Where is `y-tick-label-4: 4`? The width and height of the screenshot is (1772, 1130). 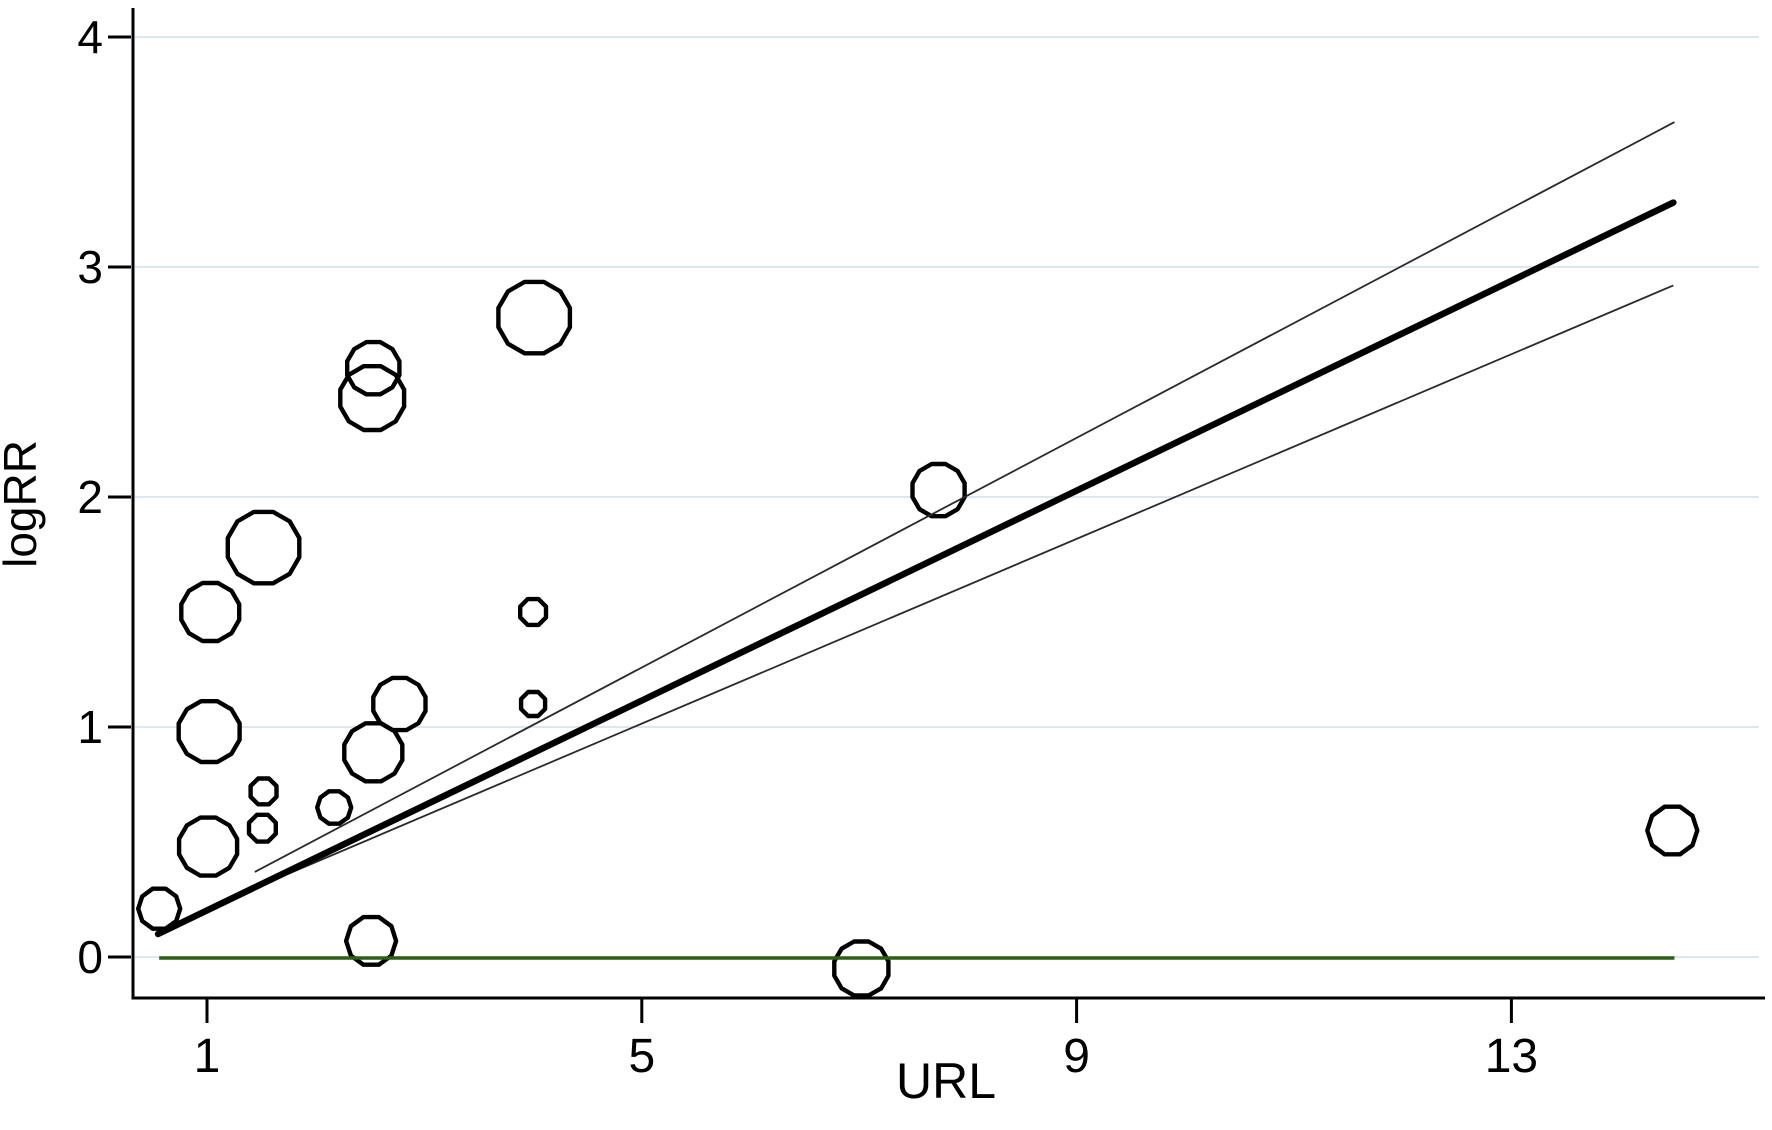
y-tick-label-4: 4 is located at coordinates (90, 37).